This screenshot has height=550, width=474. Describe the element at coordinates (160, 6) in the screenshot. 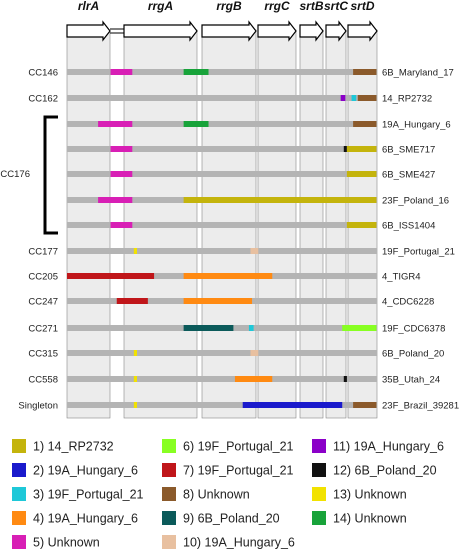

I see `gene-label-rrgA: rrgA` at that location.